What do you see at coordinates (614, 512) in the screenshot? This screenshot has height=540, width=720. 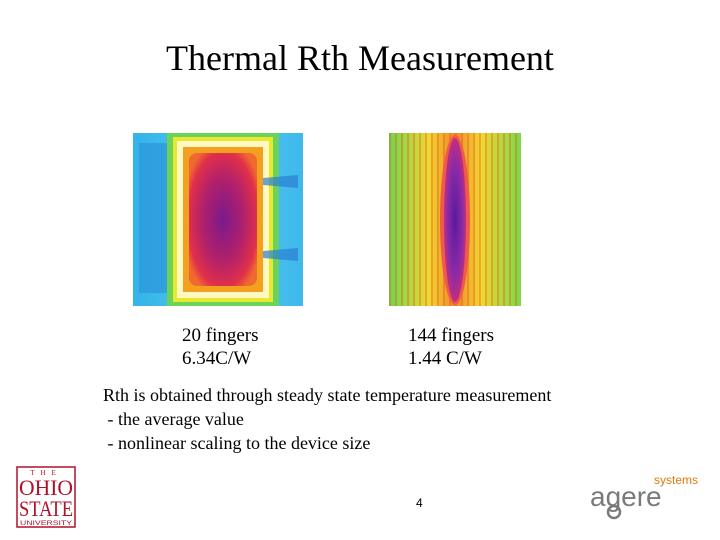 I see `logo-mark` at bounding box center [614, 512].